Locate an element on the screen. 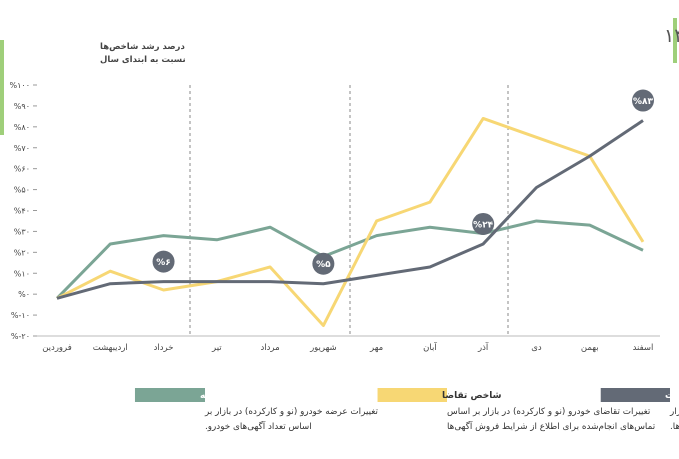 Image resolution: width=679 pixels, height=459 pixels. x-tick-label: اسفند is located at coordinates (643, 348).